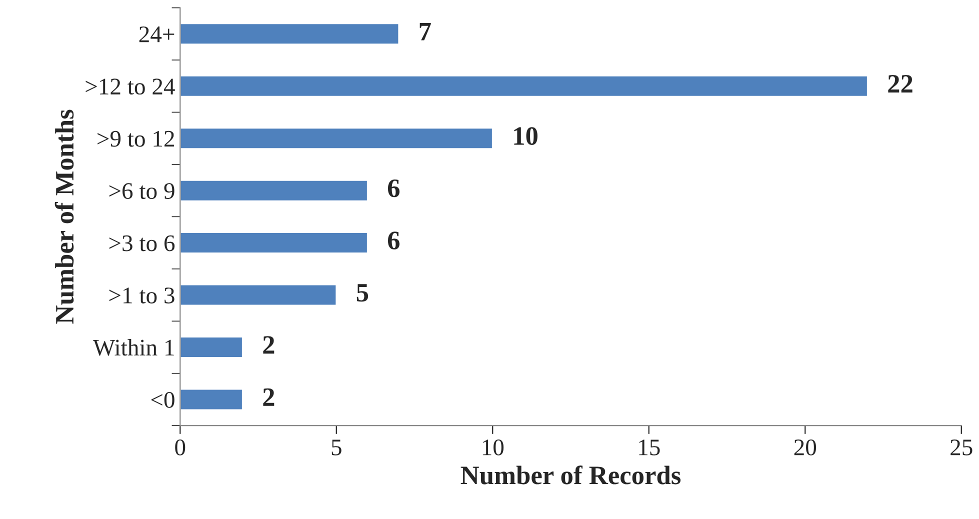  I want to click on x-tick-label: 25, so click(961, 448).